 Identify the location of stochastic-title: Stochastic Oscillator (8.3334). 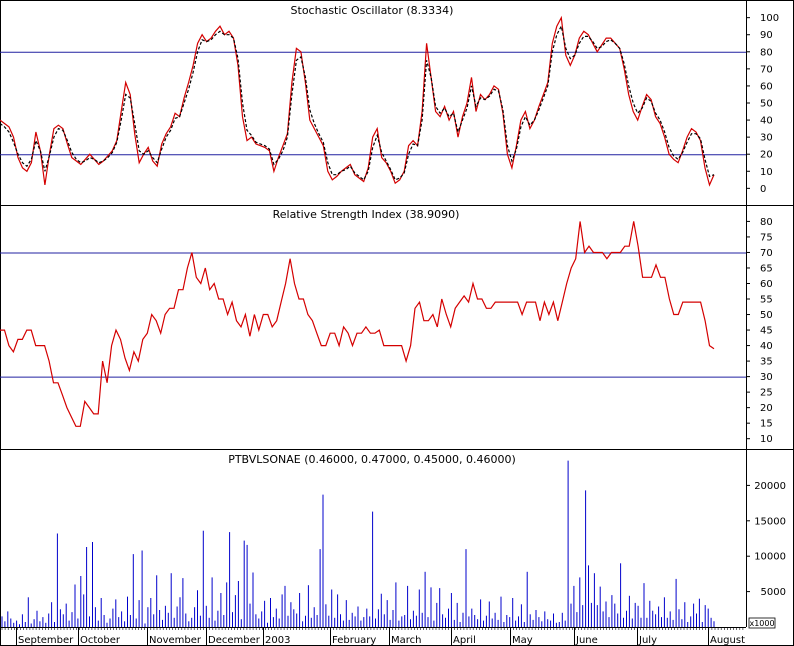
(372, 10).